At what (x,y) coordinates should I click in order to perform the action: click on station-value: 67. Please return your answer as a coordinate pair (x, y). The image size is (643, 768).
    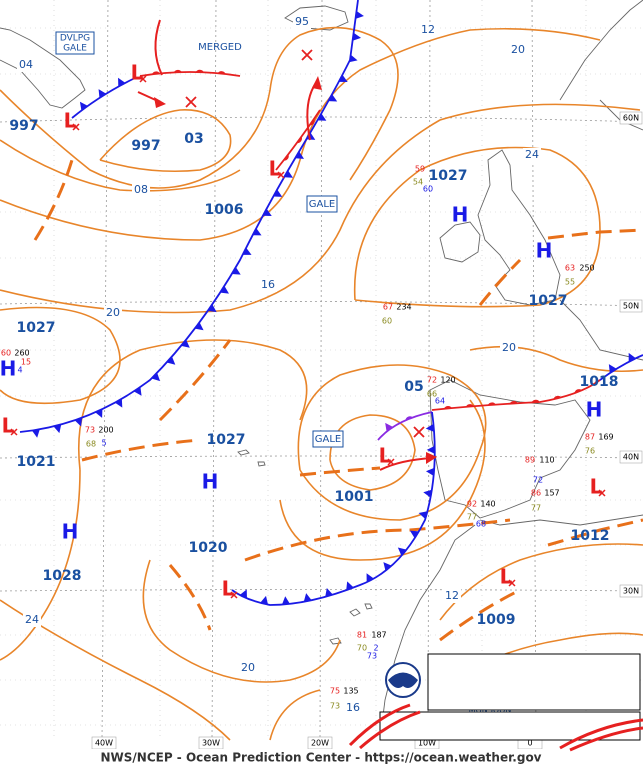
    Looking at the image, I should click on (388, 307).